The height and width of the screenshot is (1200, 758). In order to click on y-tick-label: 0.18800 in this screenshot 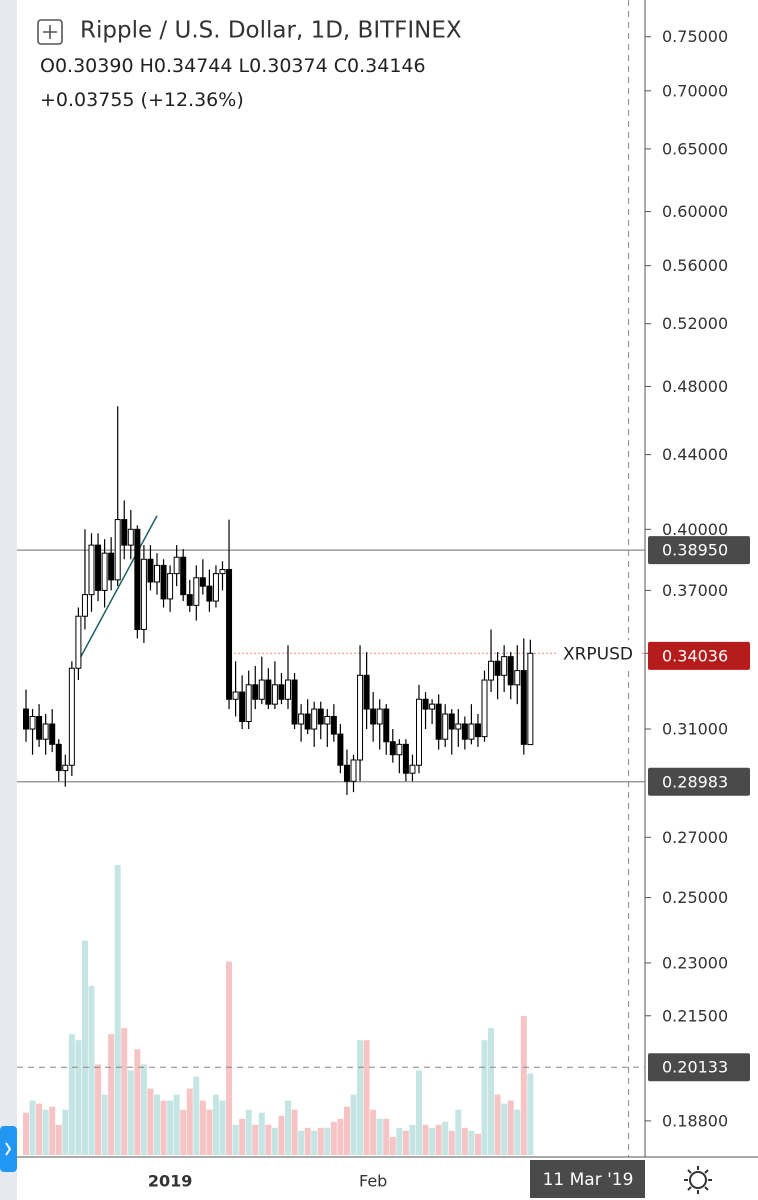, I will do `click(695, 1120)`.